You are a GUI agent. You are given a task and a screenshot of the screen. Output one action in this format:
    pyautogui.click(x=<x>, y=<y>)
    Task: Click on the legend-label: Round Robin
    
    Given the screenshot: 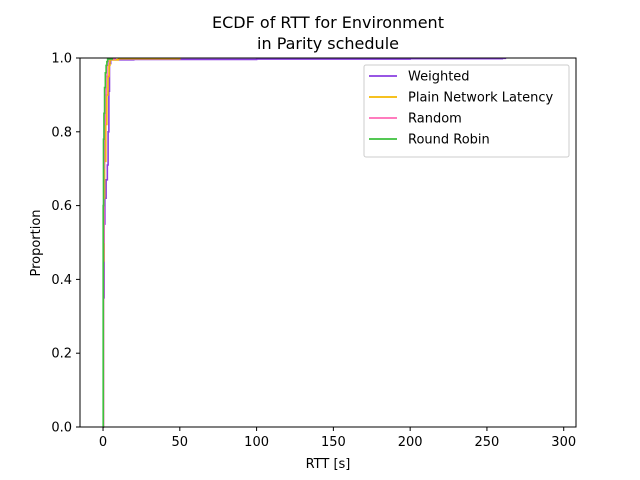 What is the action you would take?
    pyautogui.click(x=449, y=140)
    